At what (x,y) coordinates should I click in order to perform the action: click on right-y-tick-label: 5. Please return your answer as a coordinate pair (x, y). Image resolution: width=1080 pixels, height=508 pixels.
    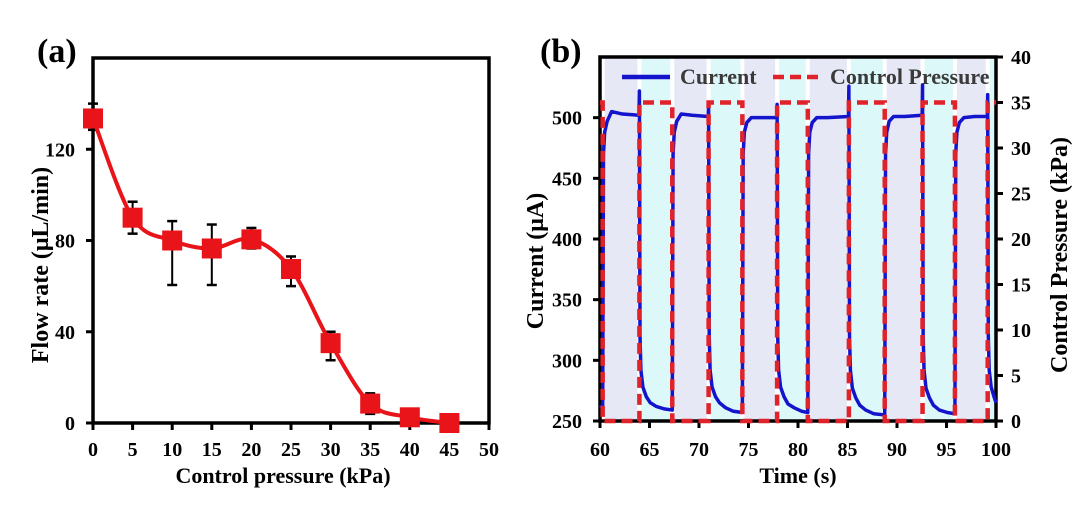
    Looking at the image, I should click on (1016, 377).